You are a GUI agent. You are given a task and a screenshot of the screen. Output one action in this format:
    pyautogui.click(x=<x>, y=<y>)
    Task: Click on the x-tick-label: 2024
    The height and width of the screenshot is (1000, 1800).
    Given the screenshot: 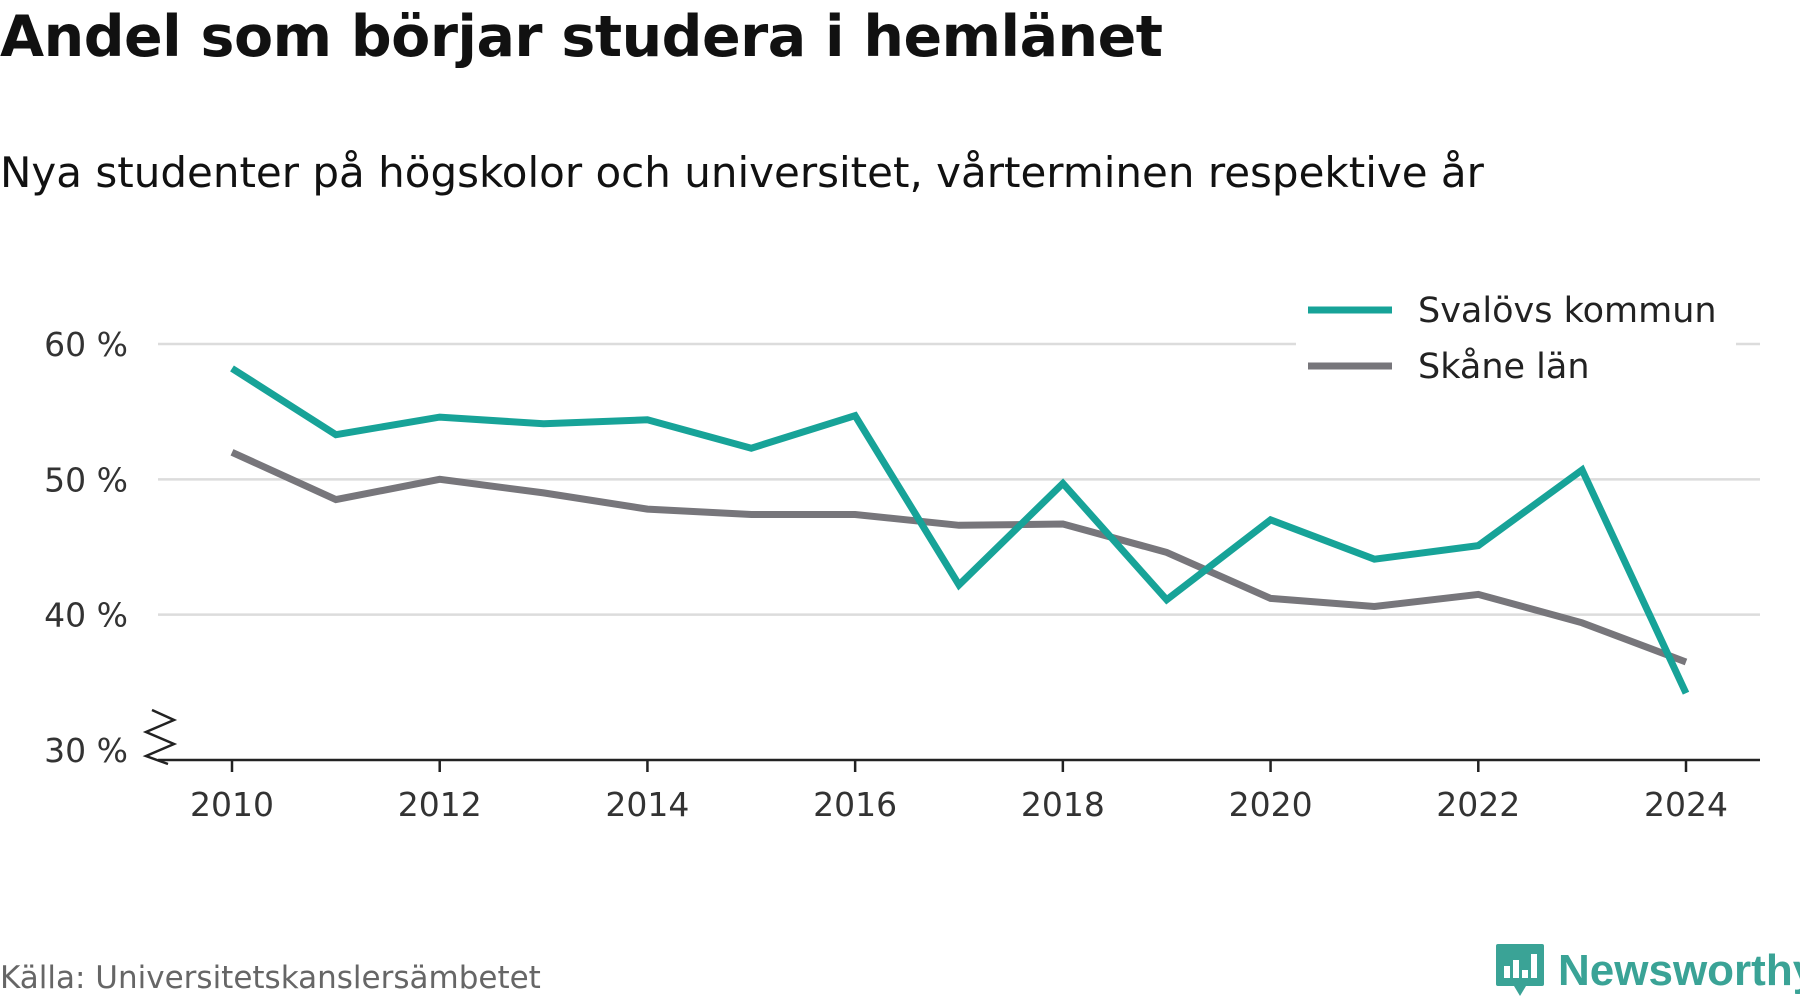 What is the action you would take?
    pyautogui.click(x=1686, y=804)
    